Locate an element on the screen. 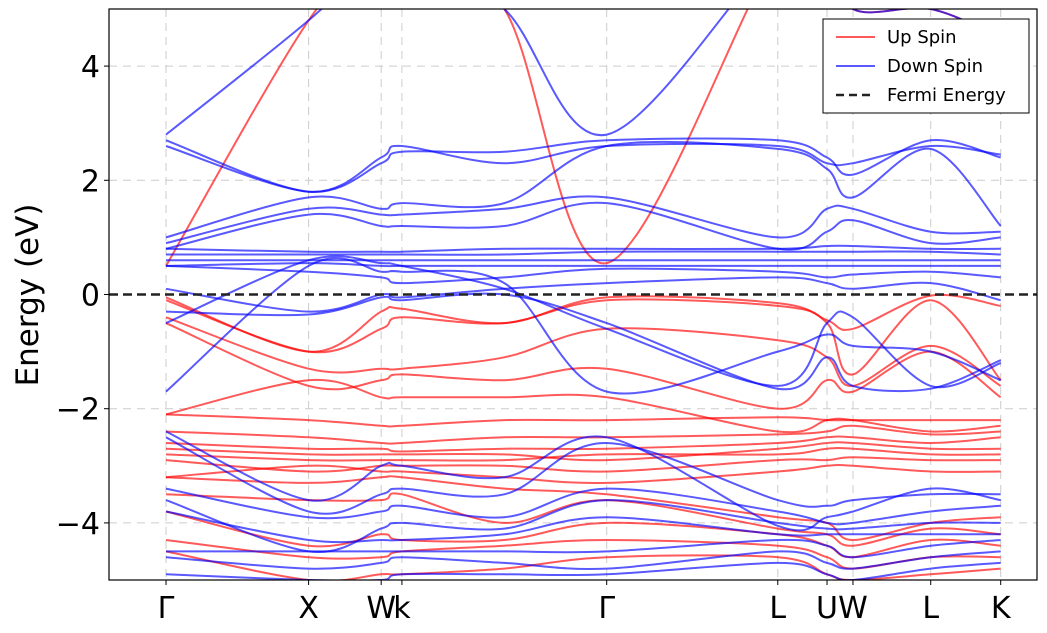 The height and width of the screenshot is (633, 1047). k-point-label: X is located at coordinates (308, 608).